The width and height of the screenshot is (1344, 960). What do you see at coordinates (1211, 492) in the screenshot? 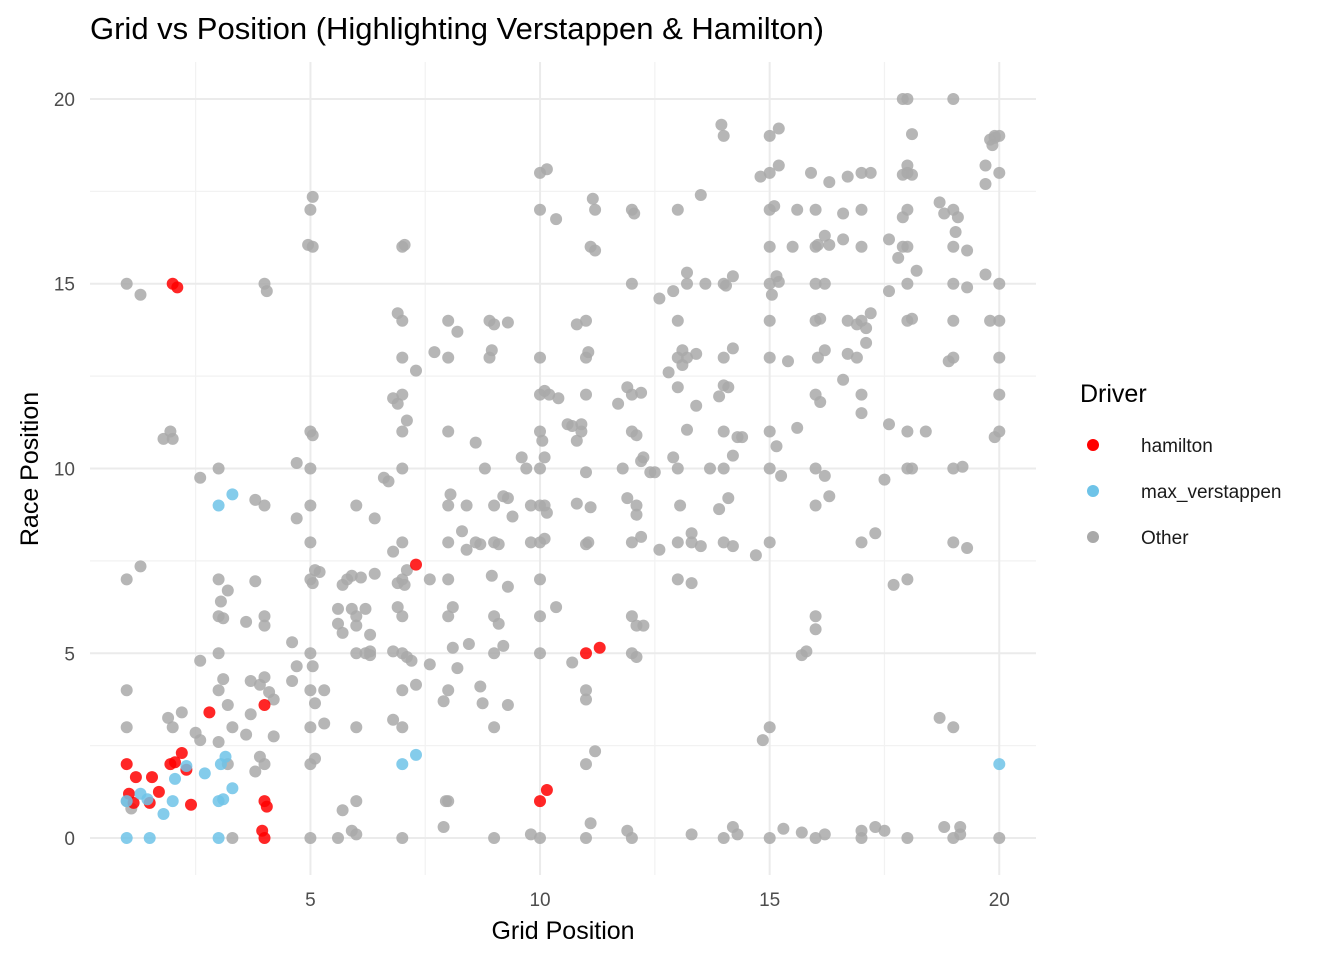
I see `legend-label-max_verstappen: max_verstappen` at bounding box center [1211, 492].